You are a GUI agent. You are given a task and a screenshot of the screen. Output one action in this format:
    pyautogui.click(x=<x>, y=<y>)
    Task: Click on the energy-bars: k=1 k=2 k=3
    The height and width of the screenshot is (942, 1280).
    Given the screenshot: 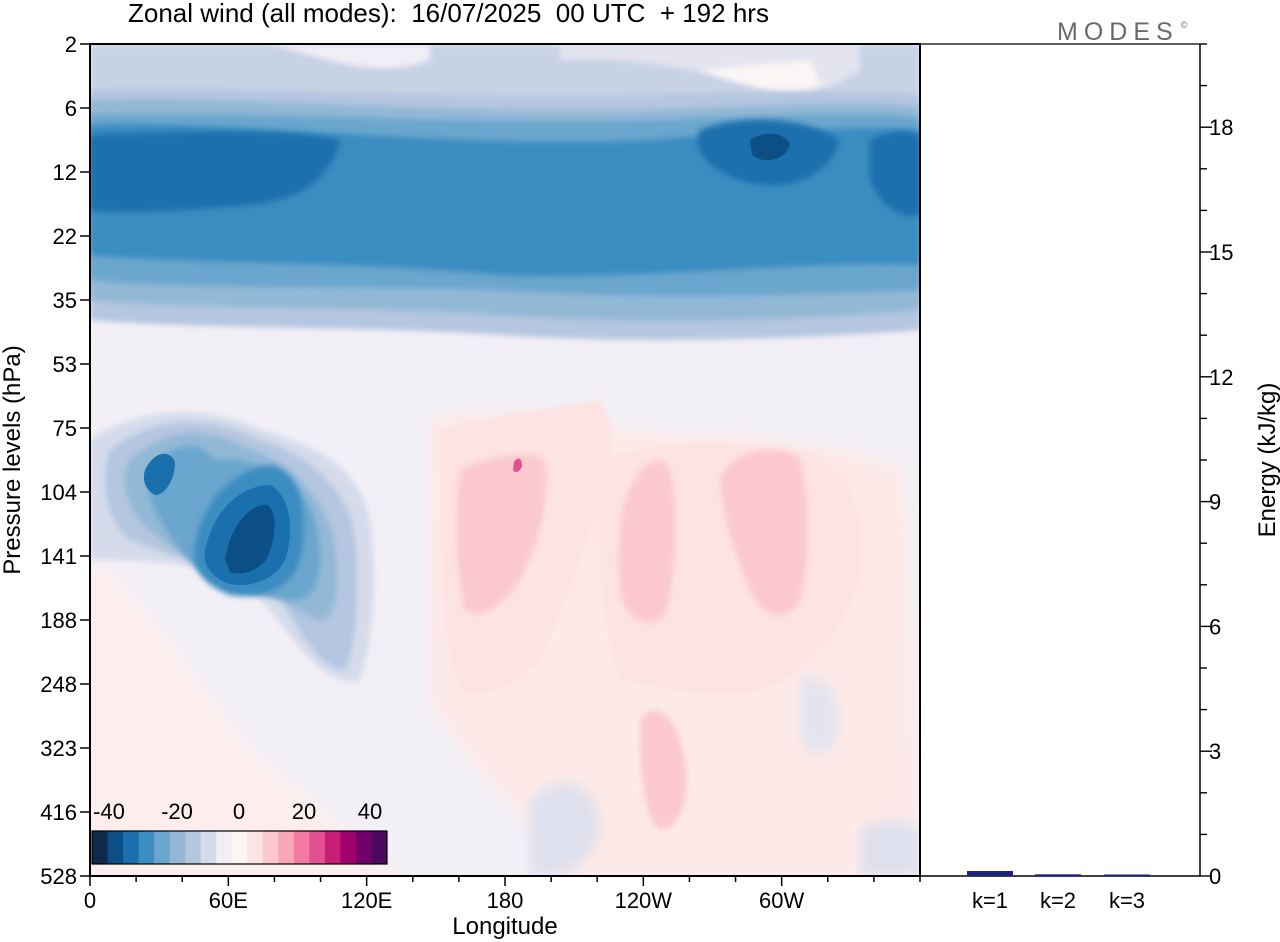 What is the action you would take?
    pyautogui.click(x=1058, y=892)
    